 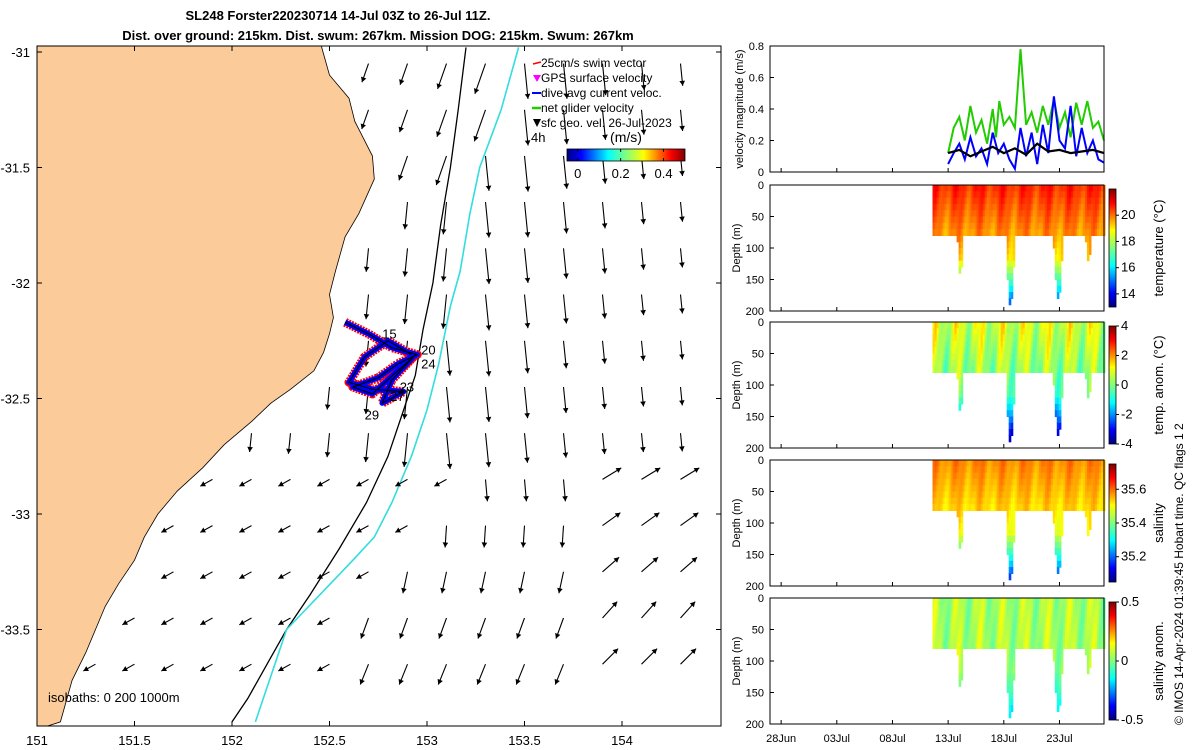 What do you see at coordinates (1128, 267) in the screenshot?
I see `temperature-colorbar-tick: 16` at bounding box center [1128, 267].